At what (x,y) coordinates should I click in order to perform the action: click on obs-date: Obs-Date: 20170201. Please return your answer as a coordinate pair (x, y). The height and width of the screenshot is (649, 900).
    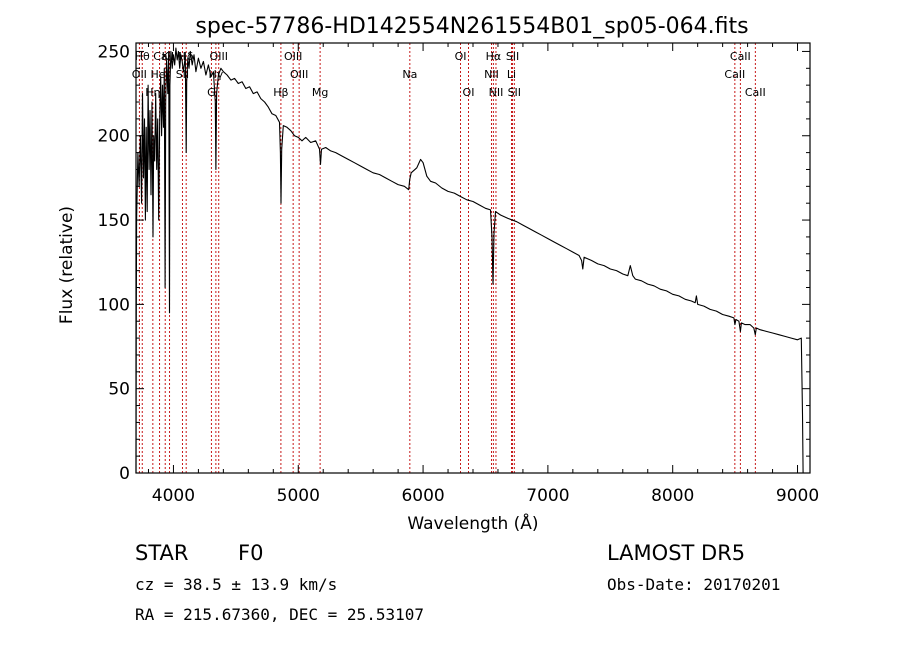
    Looking at the image, I should click on (693, 584).